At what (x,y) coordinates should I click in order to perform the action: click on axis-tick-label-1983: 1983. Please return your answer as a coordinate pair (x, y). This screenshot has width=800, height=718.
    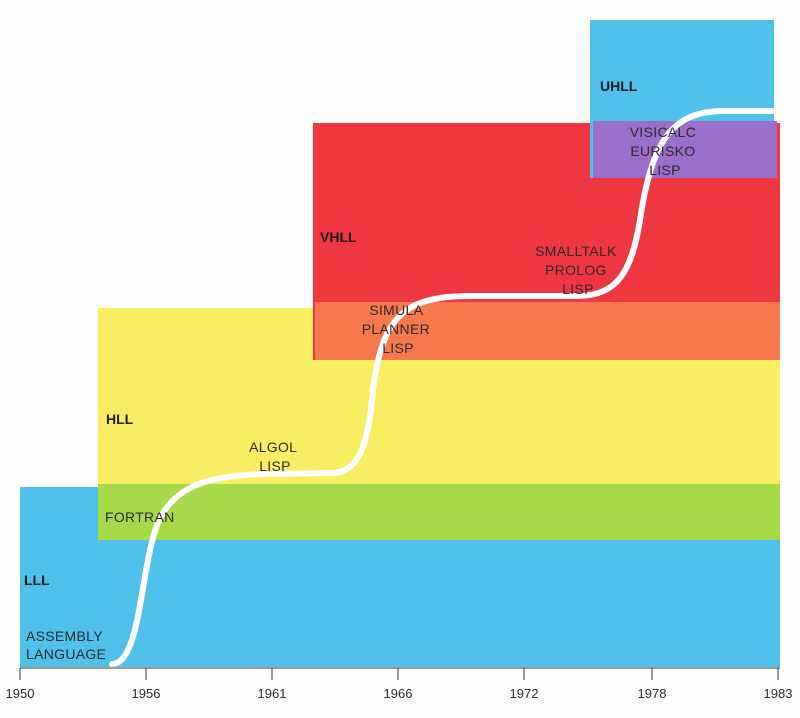
    Looking at the image, I should click on (778, 693).